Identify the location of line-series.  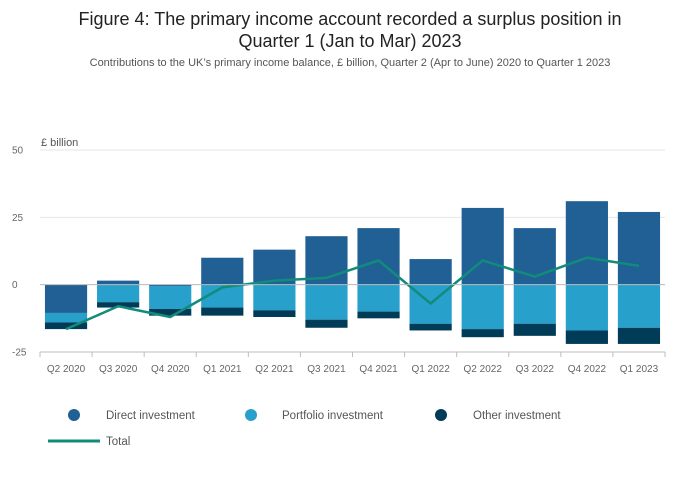
(352, 293).